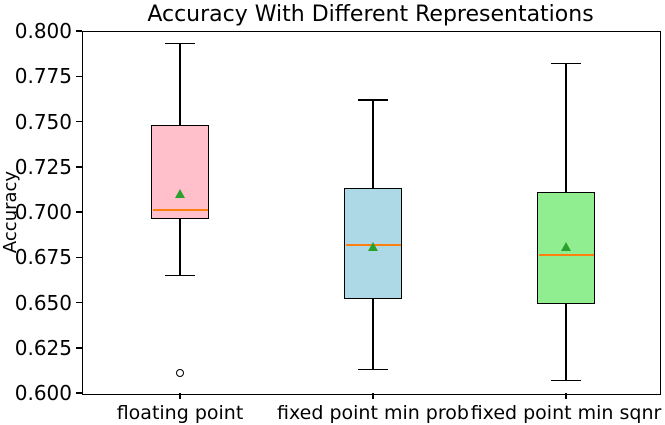 Image resolution: width=665 pixels, height=425 pixels. Describe the element at coordinates (566, 380) in the screenshot. I see `lower-whisker-cap-fixed-point-min-sqnr` at that location.